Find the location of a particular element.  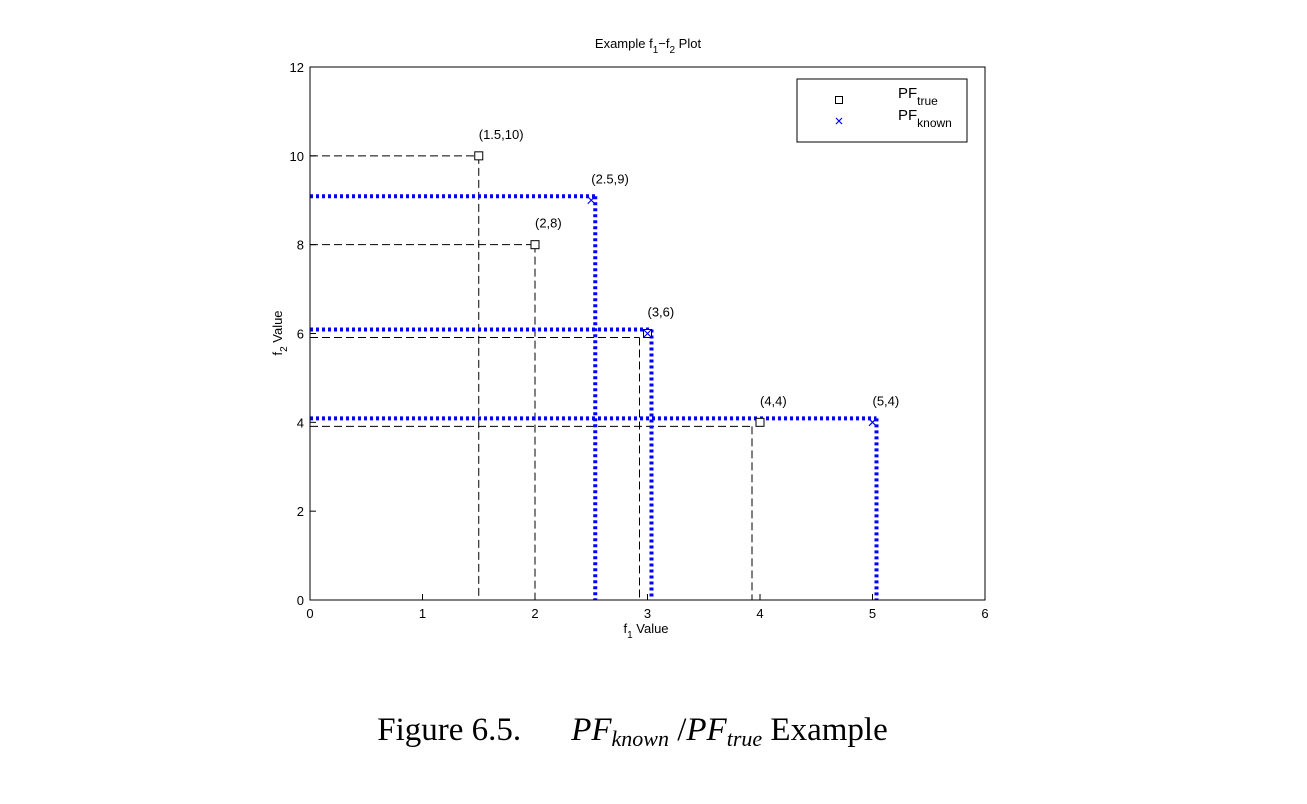

x-tick-label: 6 is located at coordinates (984, 613).